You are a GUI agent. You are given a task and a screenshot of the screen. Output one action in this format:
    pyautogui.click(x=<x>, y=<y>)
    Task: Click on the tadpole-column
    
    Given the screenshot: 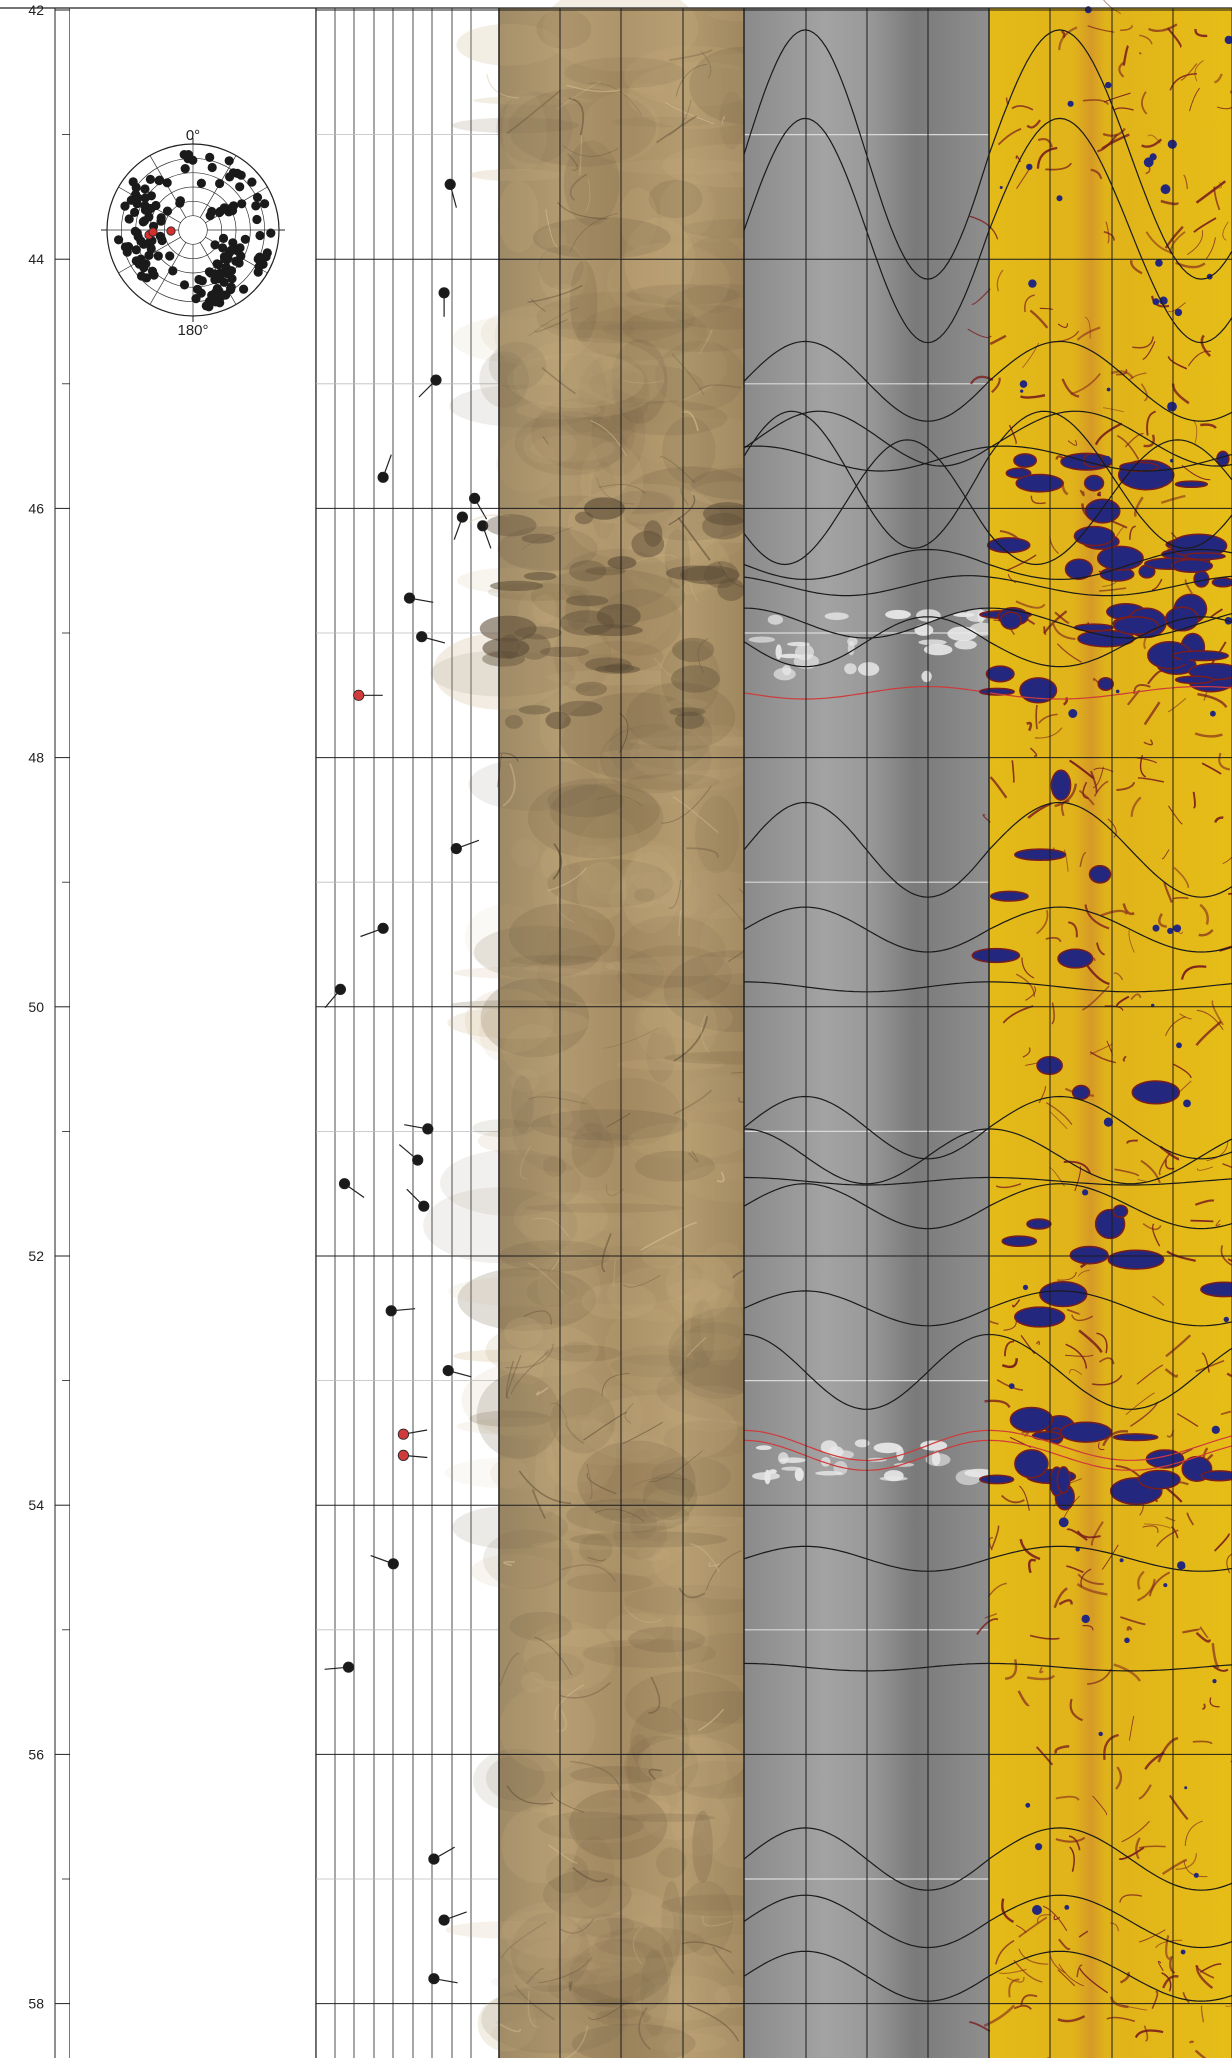 What is the action you would take?
    pyautogui.click(x=407, y=1033)
    